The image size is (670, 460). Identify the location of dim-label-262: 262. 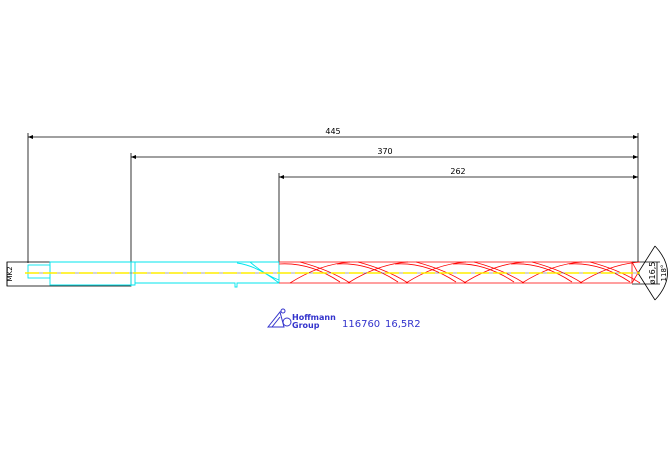
(457, 171).